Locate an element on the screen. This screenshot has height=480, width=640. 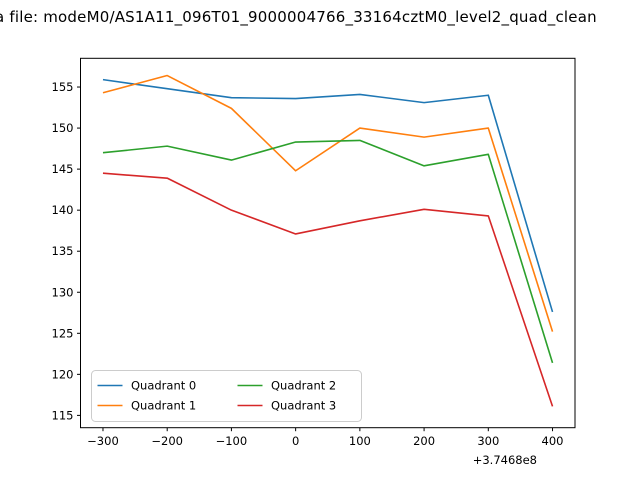
legend-box is located at coordinates (226, 396).